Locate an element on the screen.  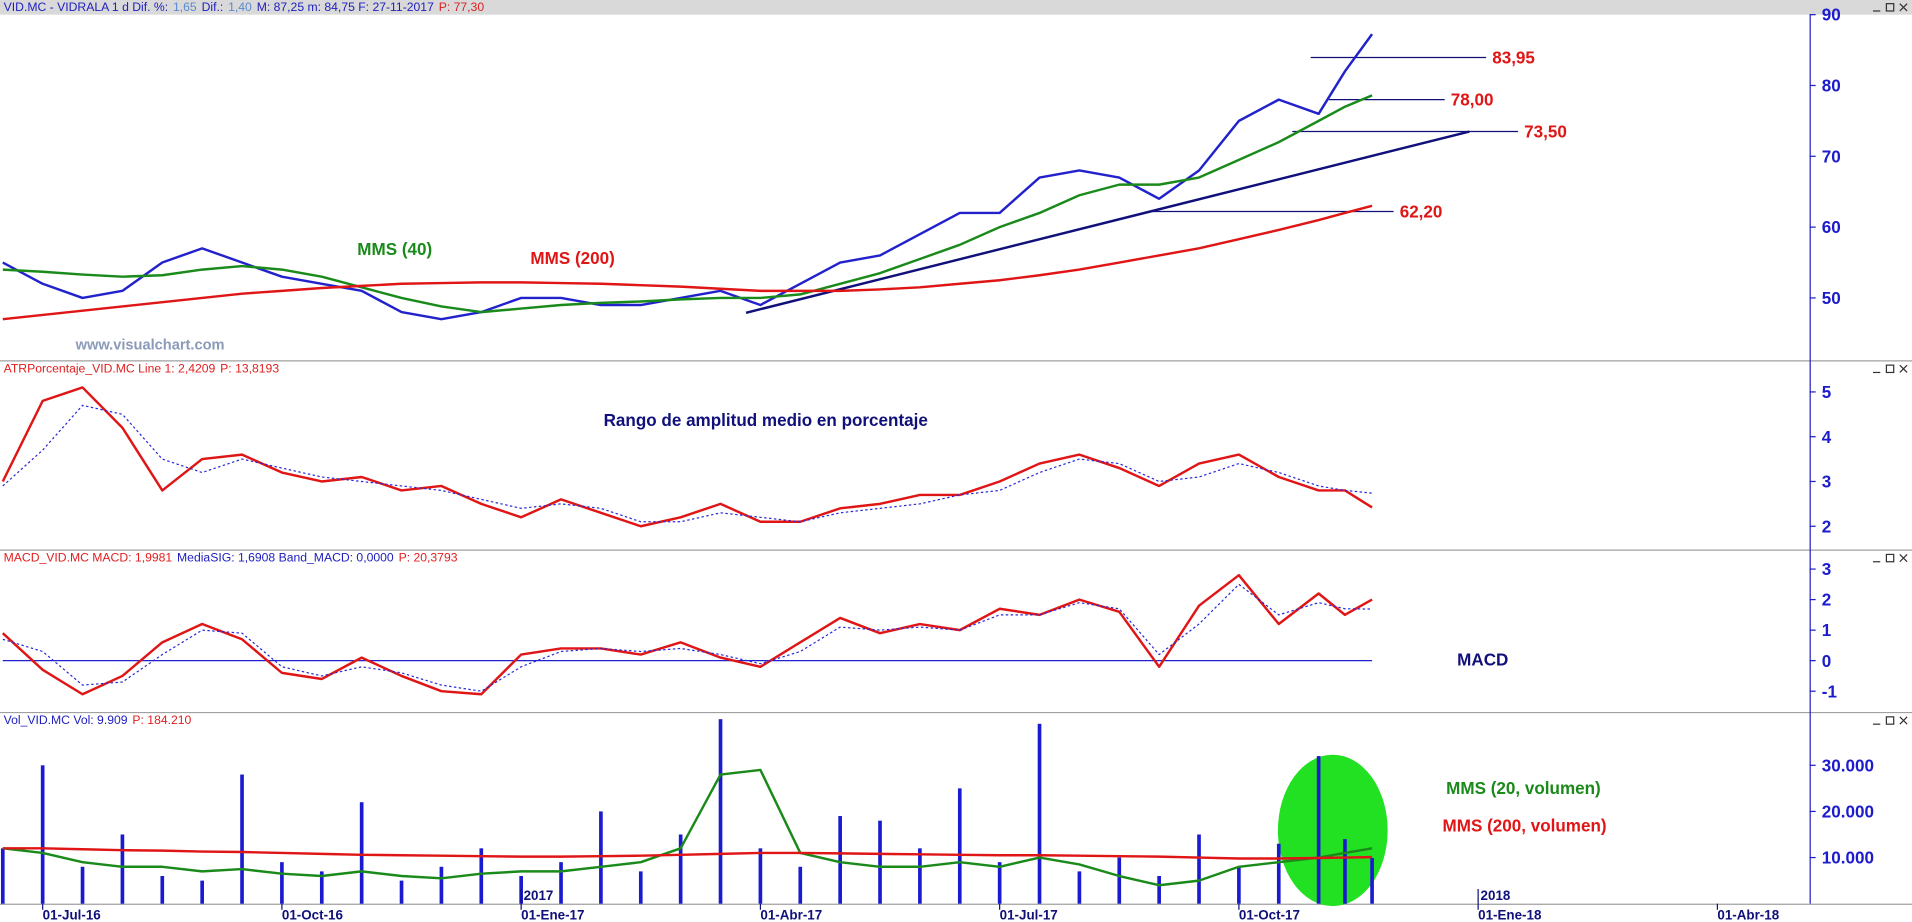
y-tick-label: 2 is located at coordinates (1826, 600).